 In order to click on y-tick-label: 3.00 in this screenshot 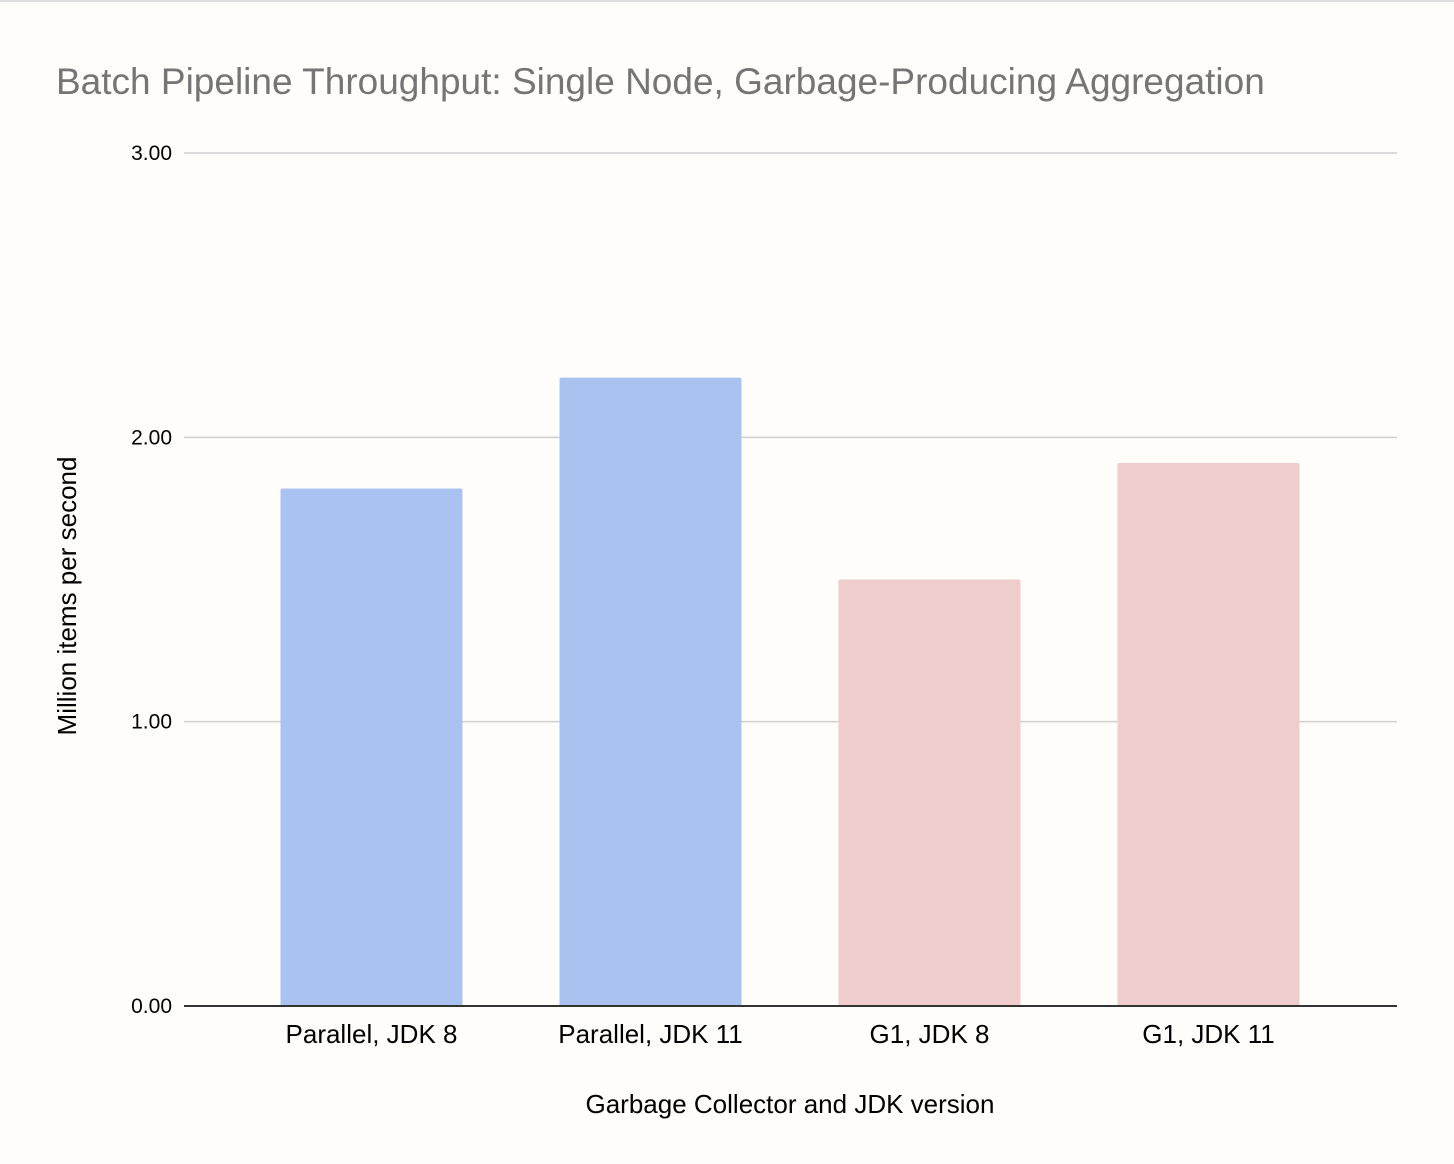, I will do `click(151, 153)`.